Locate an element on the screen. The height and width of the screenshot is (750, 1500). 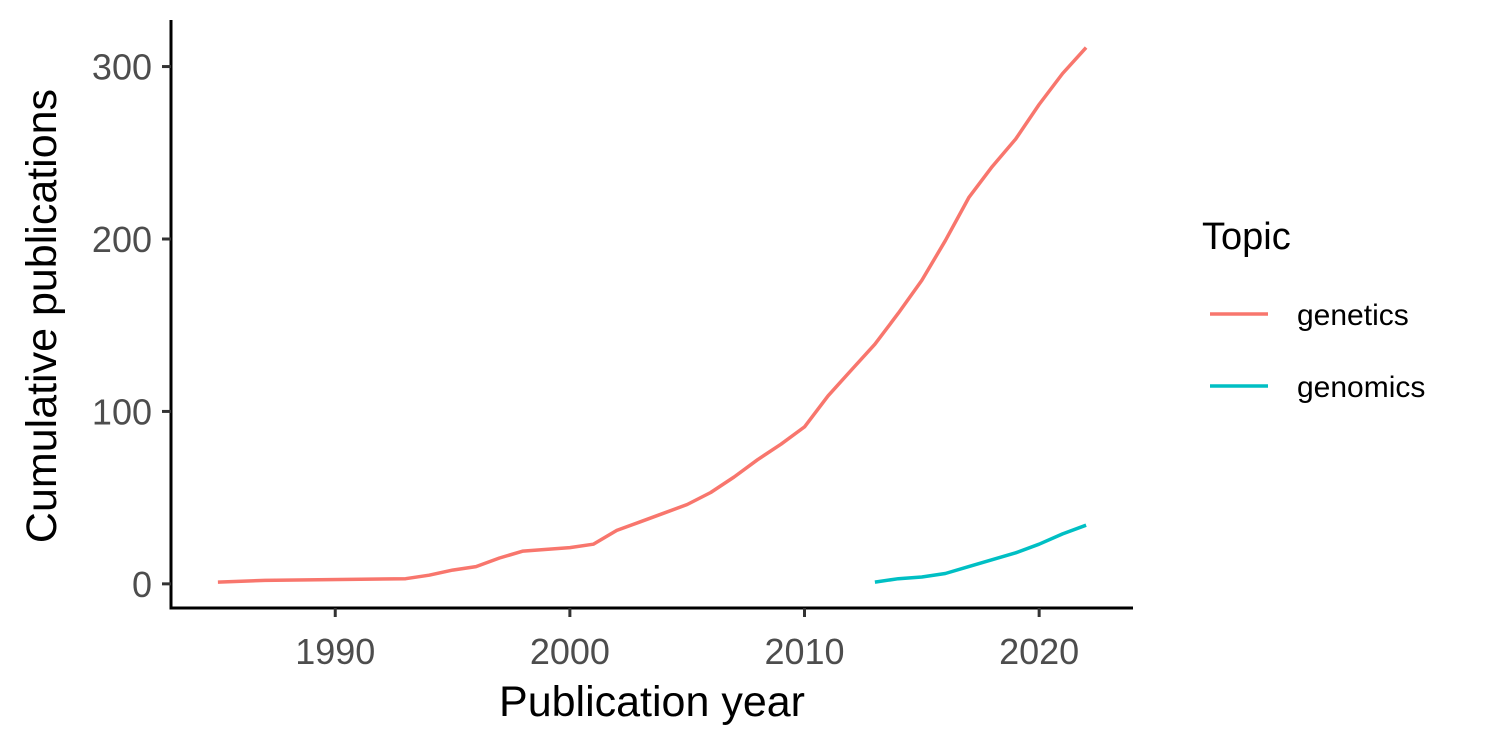
y-axis-title: Cumulative publications is located at coordinates (42, 316).